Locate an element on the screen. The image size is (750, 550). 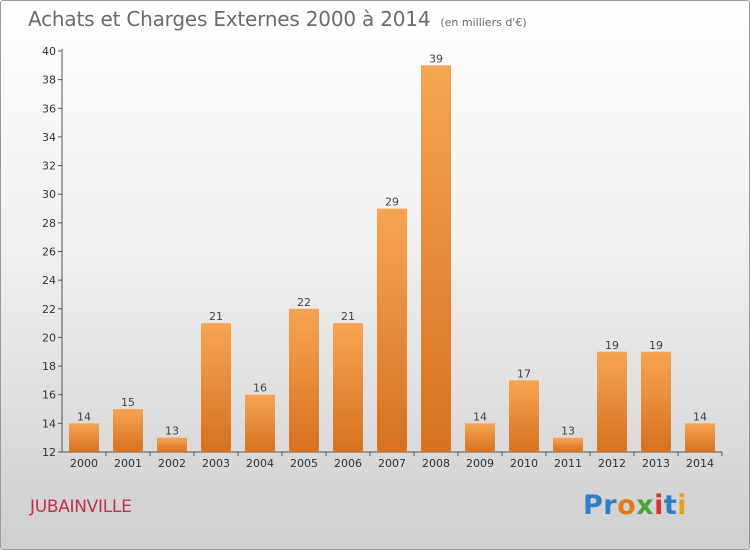
x-tick-label: 2009 is located at coordinates (480, 463).